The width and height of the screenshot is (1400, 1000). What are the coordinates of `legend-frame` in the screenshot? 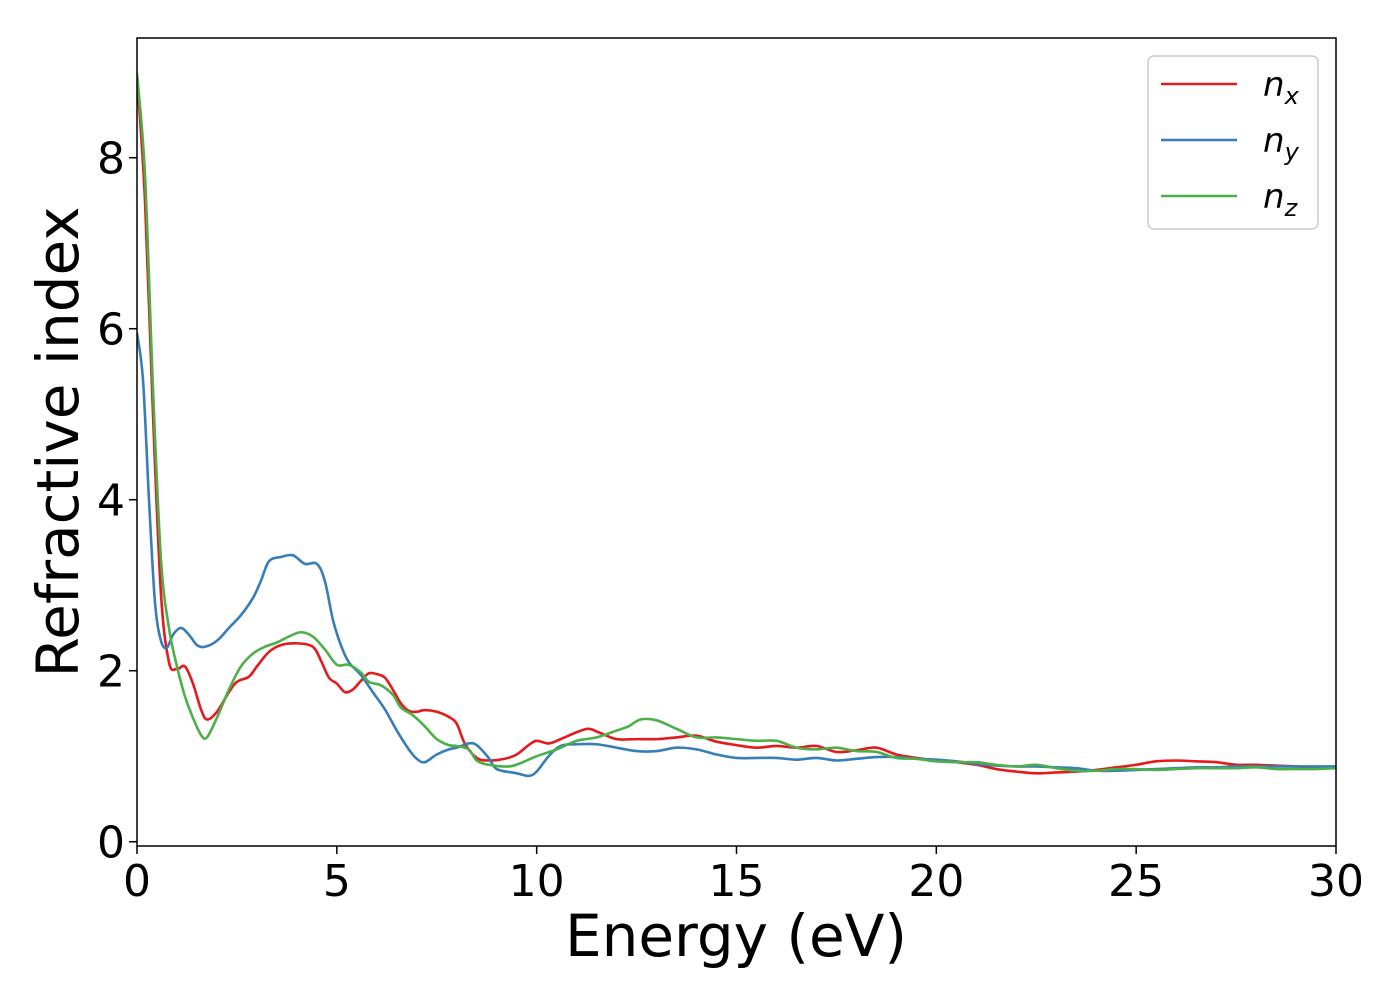 It's located at (1233, 142).